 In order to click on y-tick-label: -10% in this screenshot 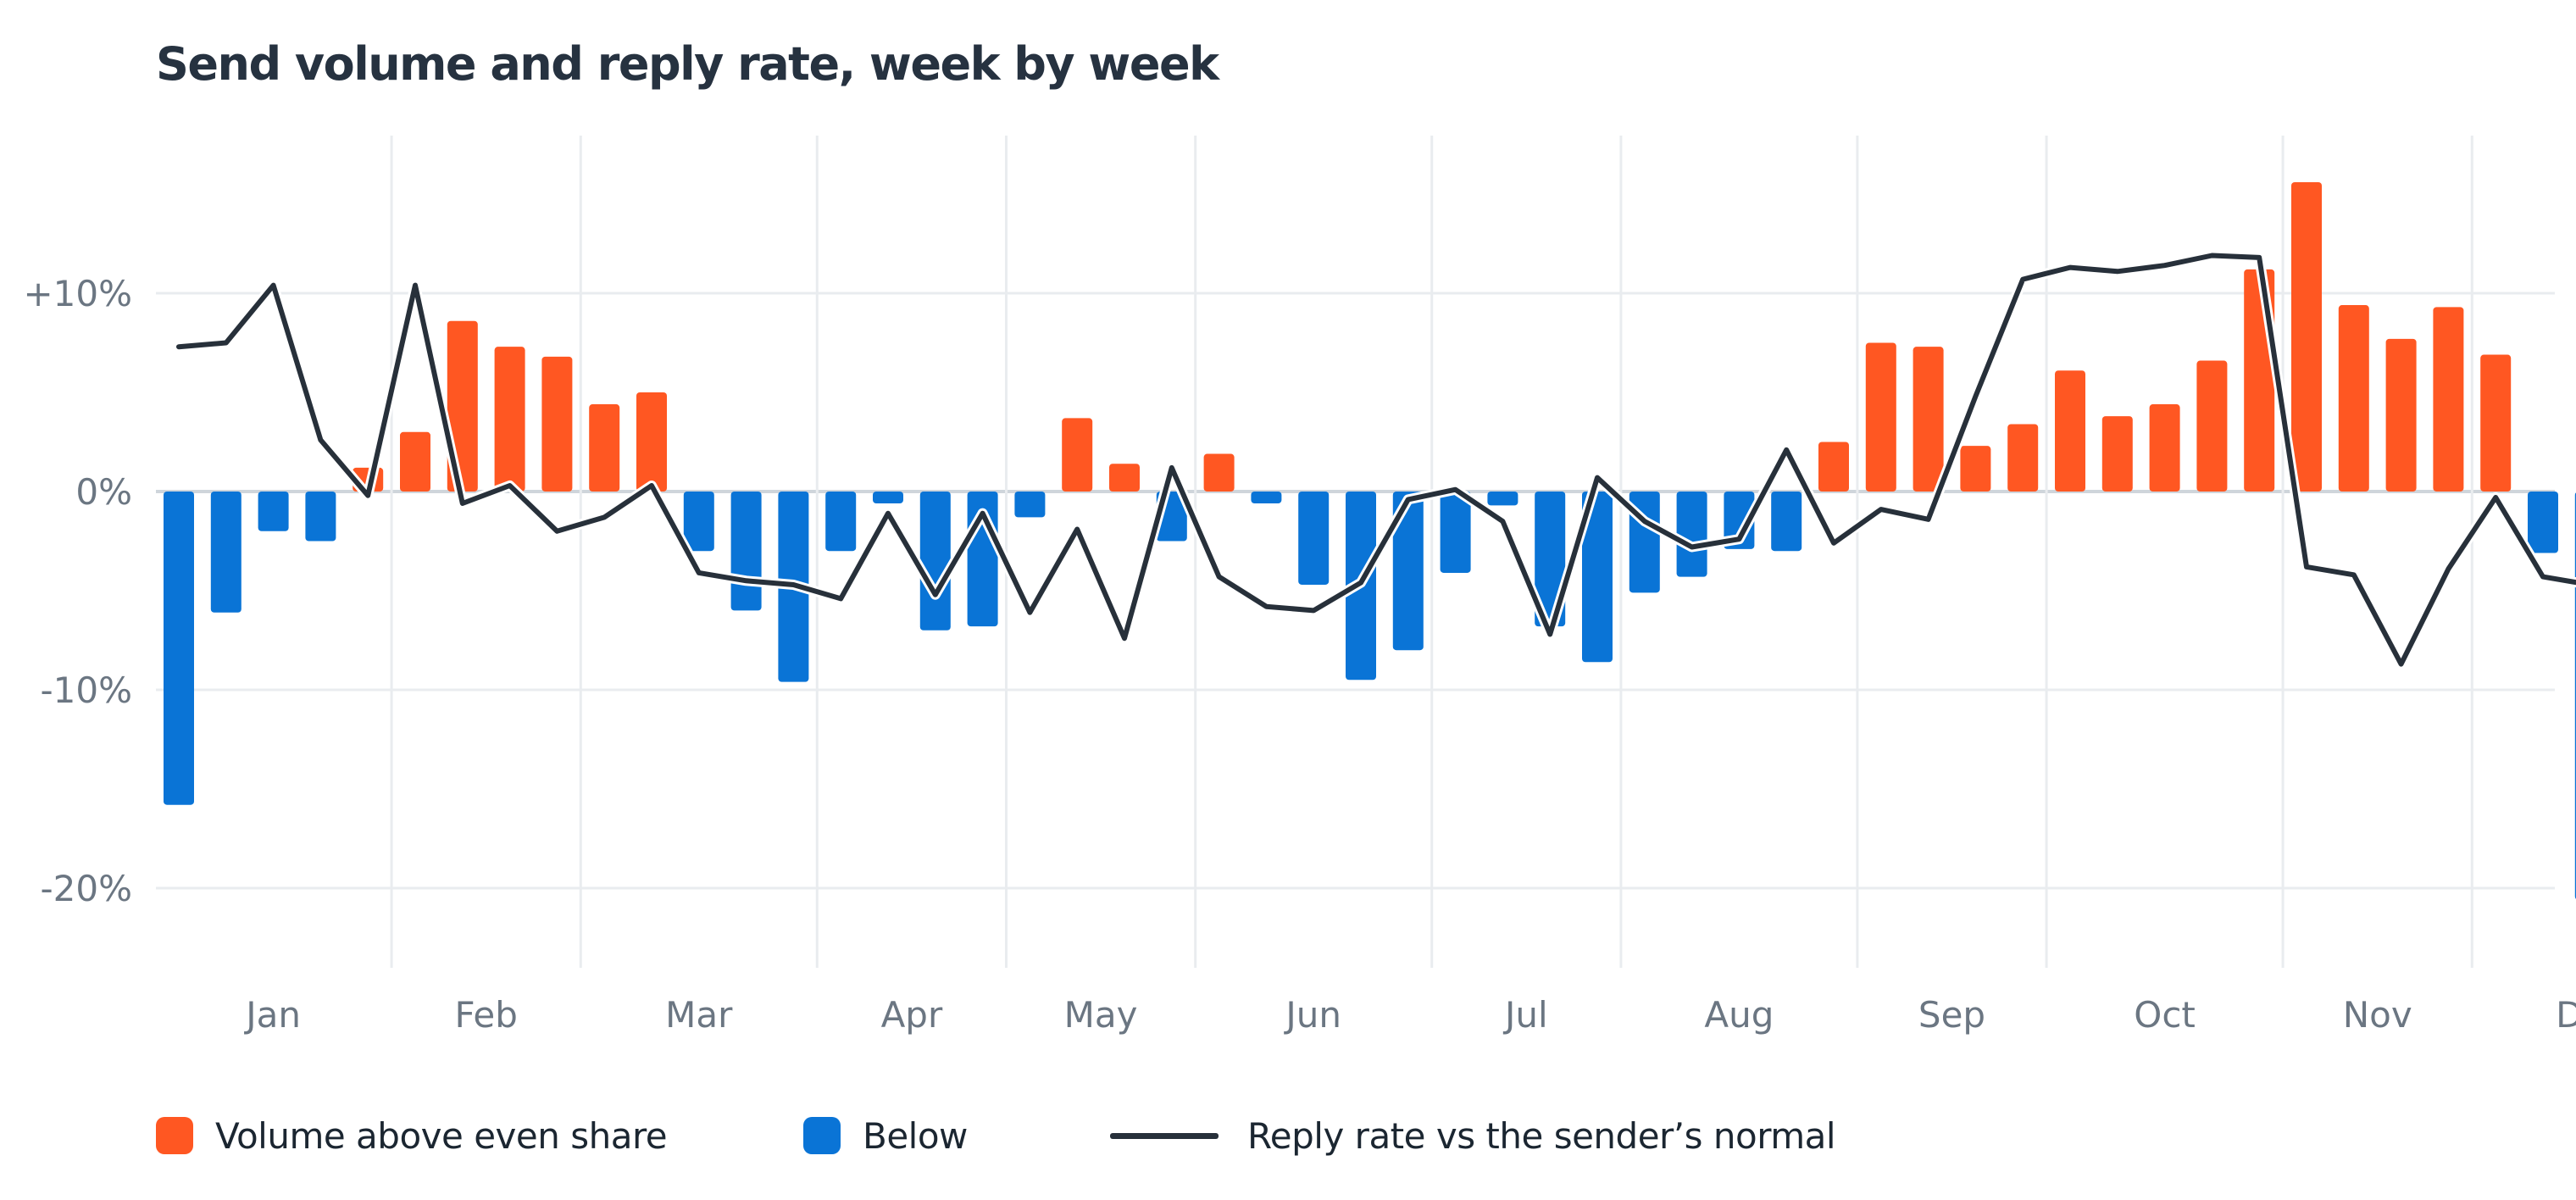, I will do `click(86, 690)`.